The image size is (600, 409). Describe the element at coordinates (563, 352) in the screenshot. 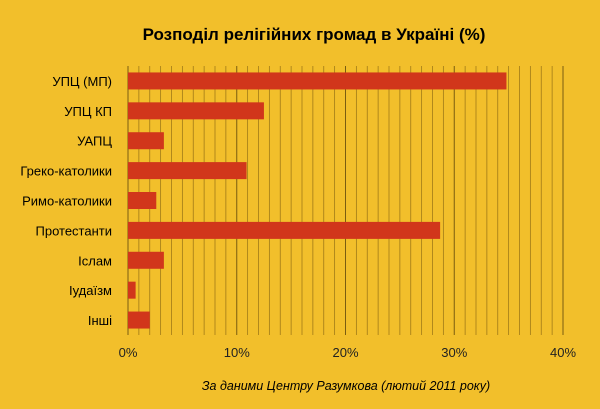

I see `tick-label: 40%` at that location.